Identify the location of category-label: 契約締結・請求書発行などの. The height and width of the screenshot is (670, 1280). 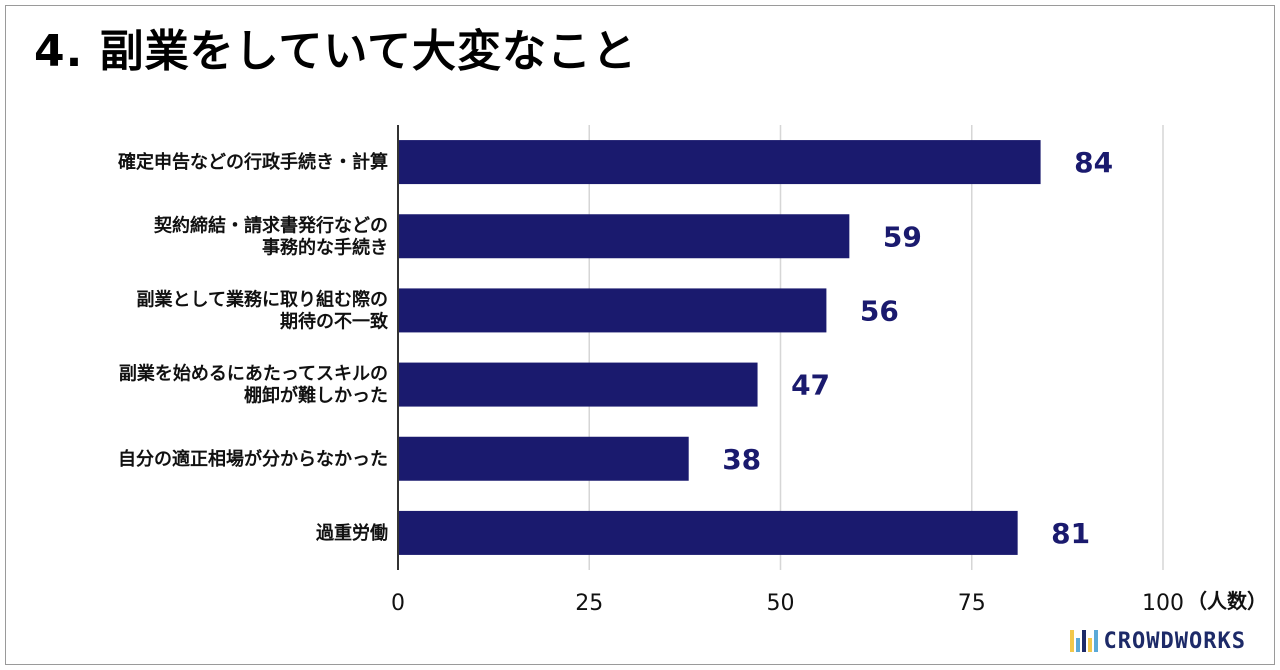
(270, 225).